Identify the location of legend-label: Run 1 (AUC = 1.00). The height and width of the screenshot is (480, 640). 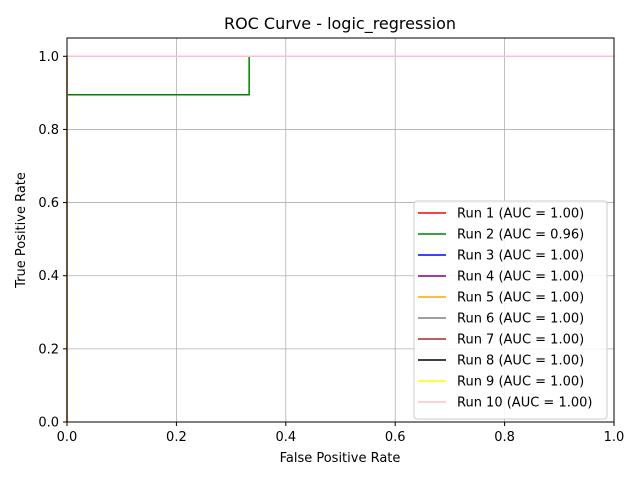
(520, 214).